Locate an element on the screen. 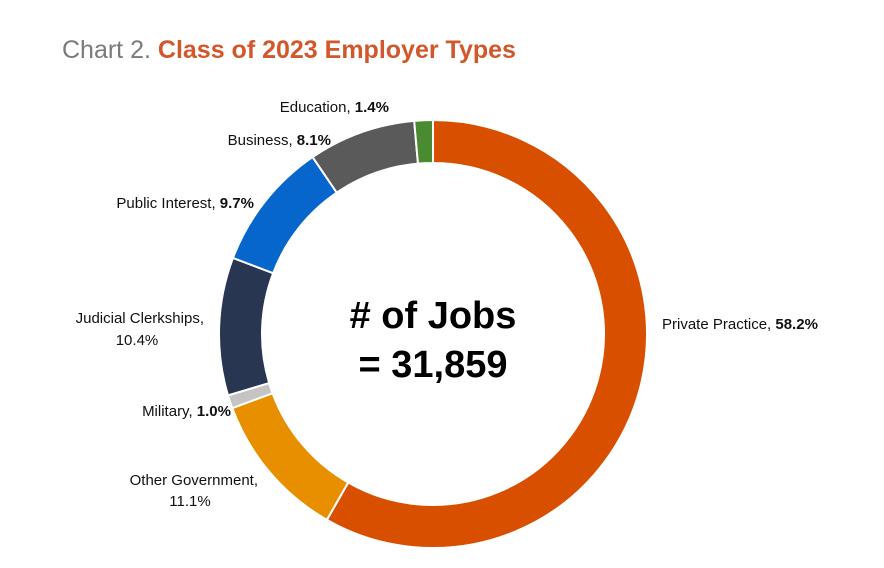 The height and width of the screenshot is (568, 884). slice-label-other-government: Other Government, is located at coordinates (194, 480).